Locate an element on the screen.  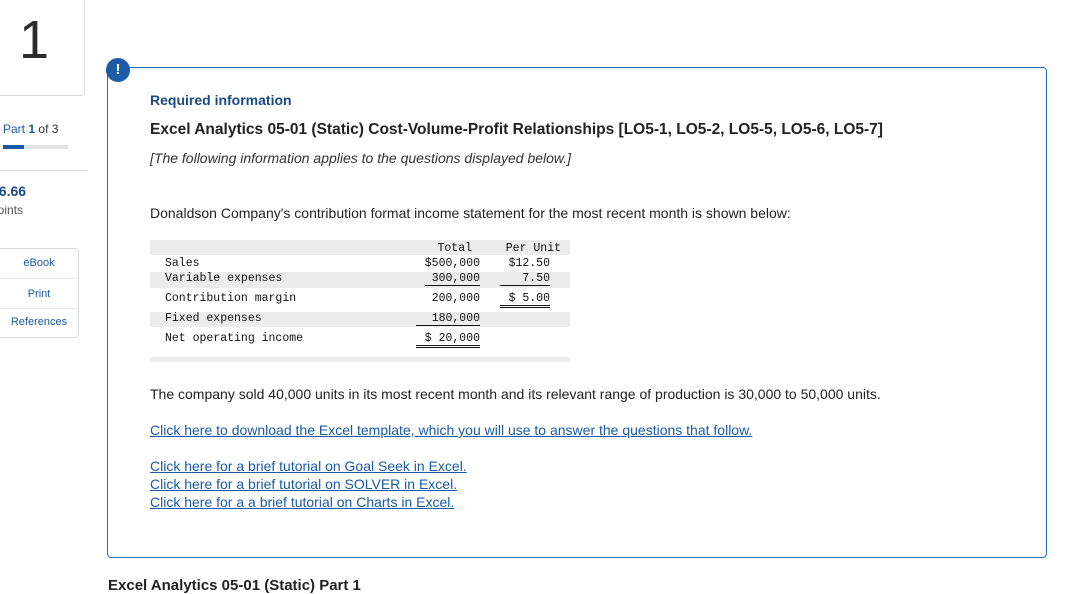
question-tools: eBook Print References is located at coordinates (39, 293).